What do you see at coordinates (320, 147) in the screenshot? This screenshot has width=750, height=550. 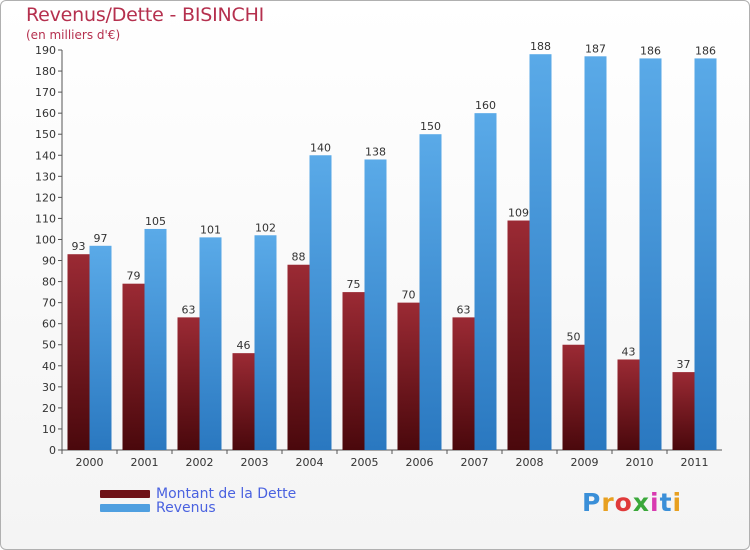 I see `data-label-revenue: 140` at bounding box center [320, 147].